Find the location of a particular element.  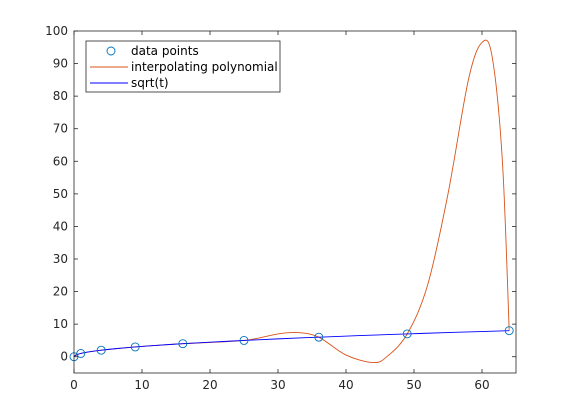

legend-label-data-points: data points is located at coordinates (165, 51).